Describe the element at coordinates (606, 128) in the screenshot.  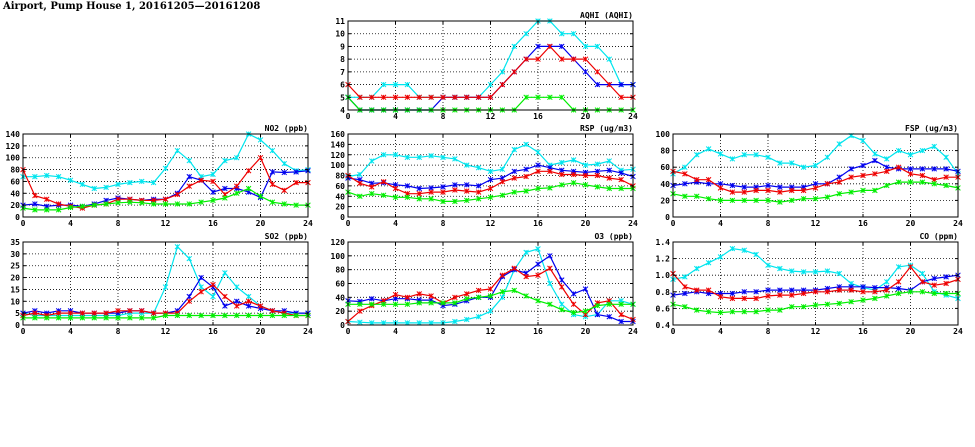
I see `chart-title: RSP (ug/m3)` at that location.